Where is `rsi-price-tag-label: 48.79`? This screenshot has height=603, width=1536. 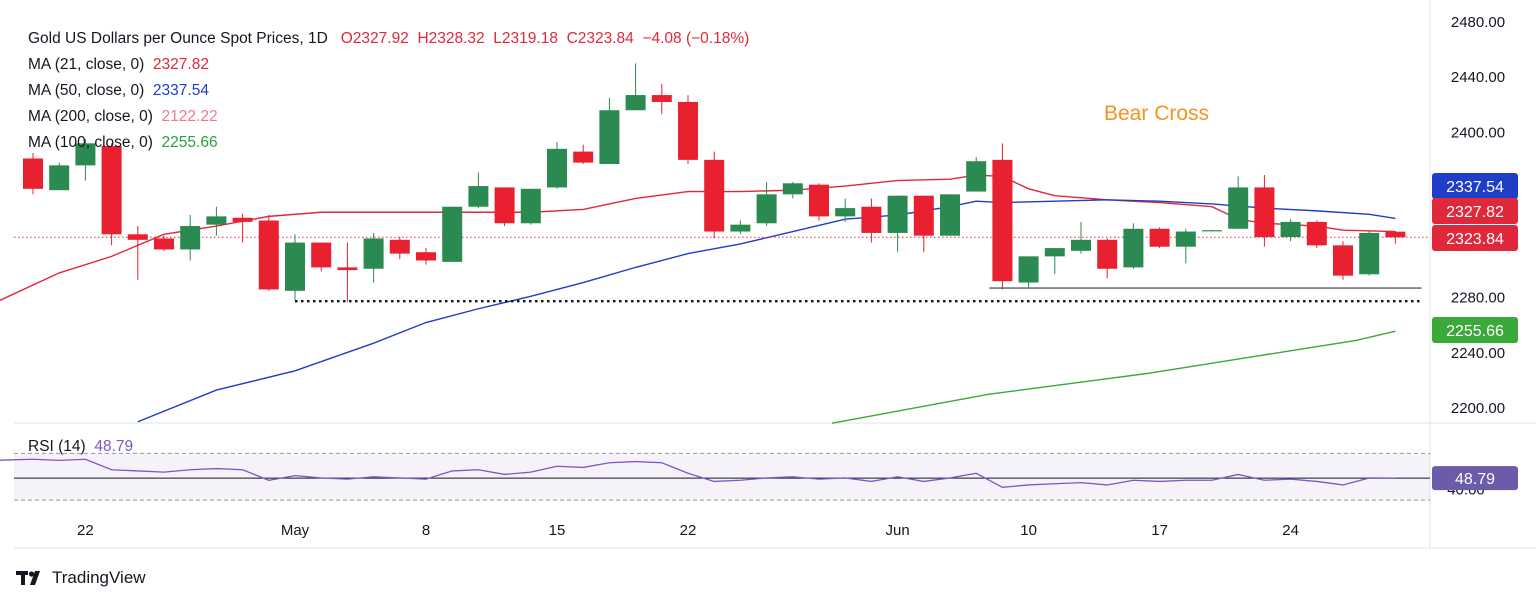 rsi-price-tag-label: 48.79 is located at coordinates (1475, 479).